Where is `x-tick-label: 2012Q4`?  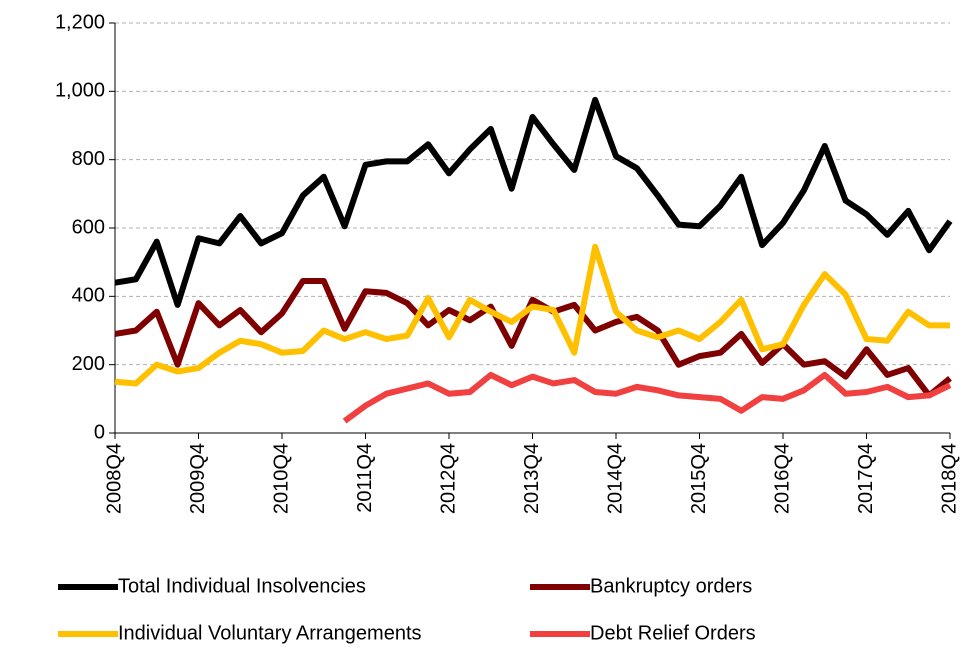 x-tick-label: 2012Q4 is located at coordinates (448, 478).